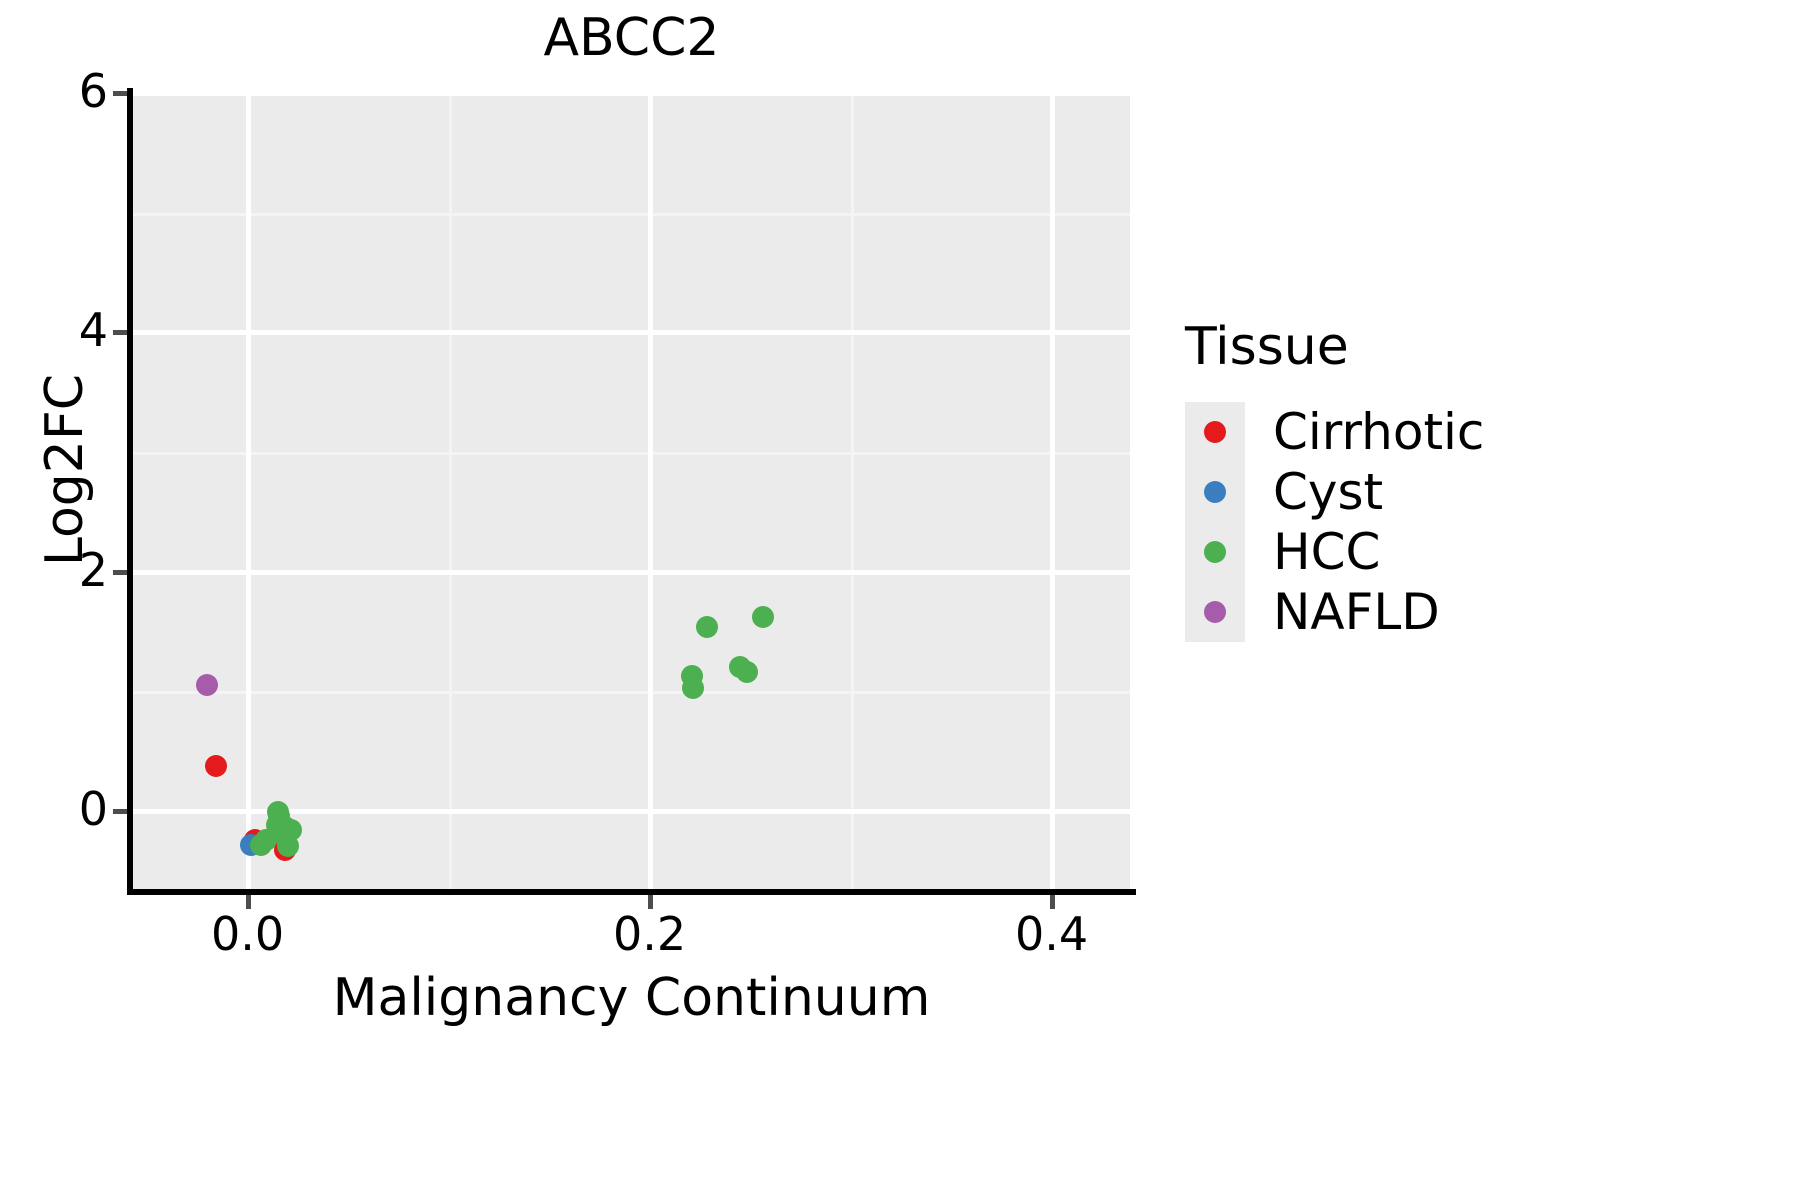 This screenshot has height=1200, width=1800. Describe the element at coordinates (93, 809) in the screenshot. I see `y-tick-label: 0` at that location.